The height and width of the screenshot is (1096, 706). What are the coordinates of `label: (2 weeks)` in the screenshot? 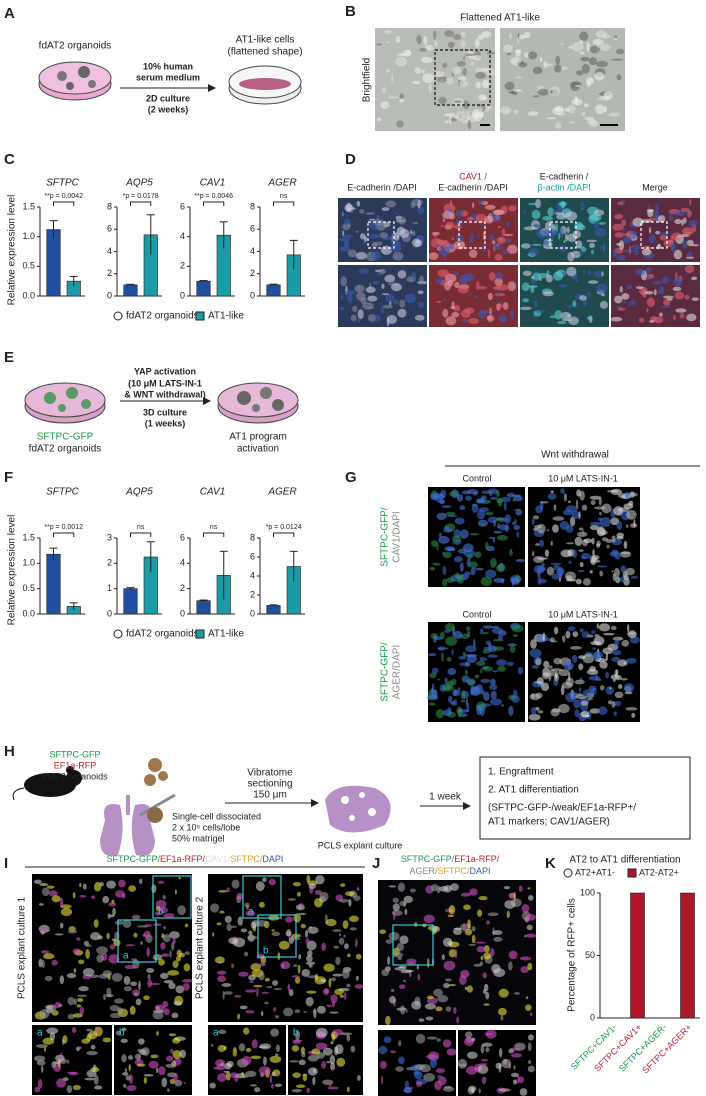 It's located at (168, 109).